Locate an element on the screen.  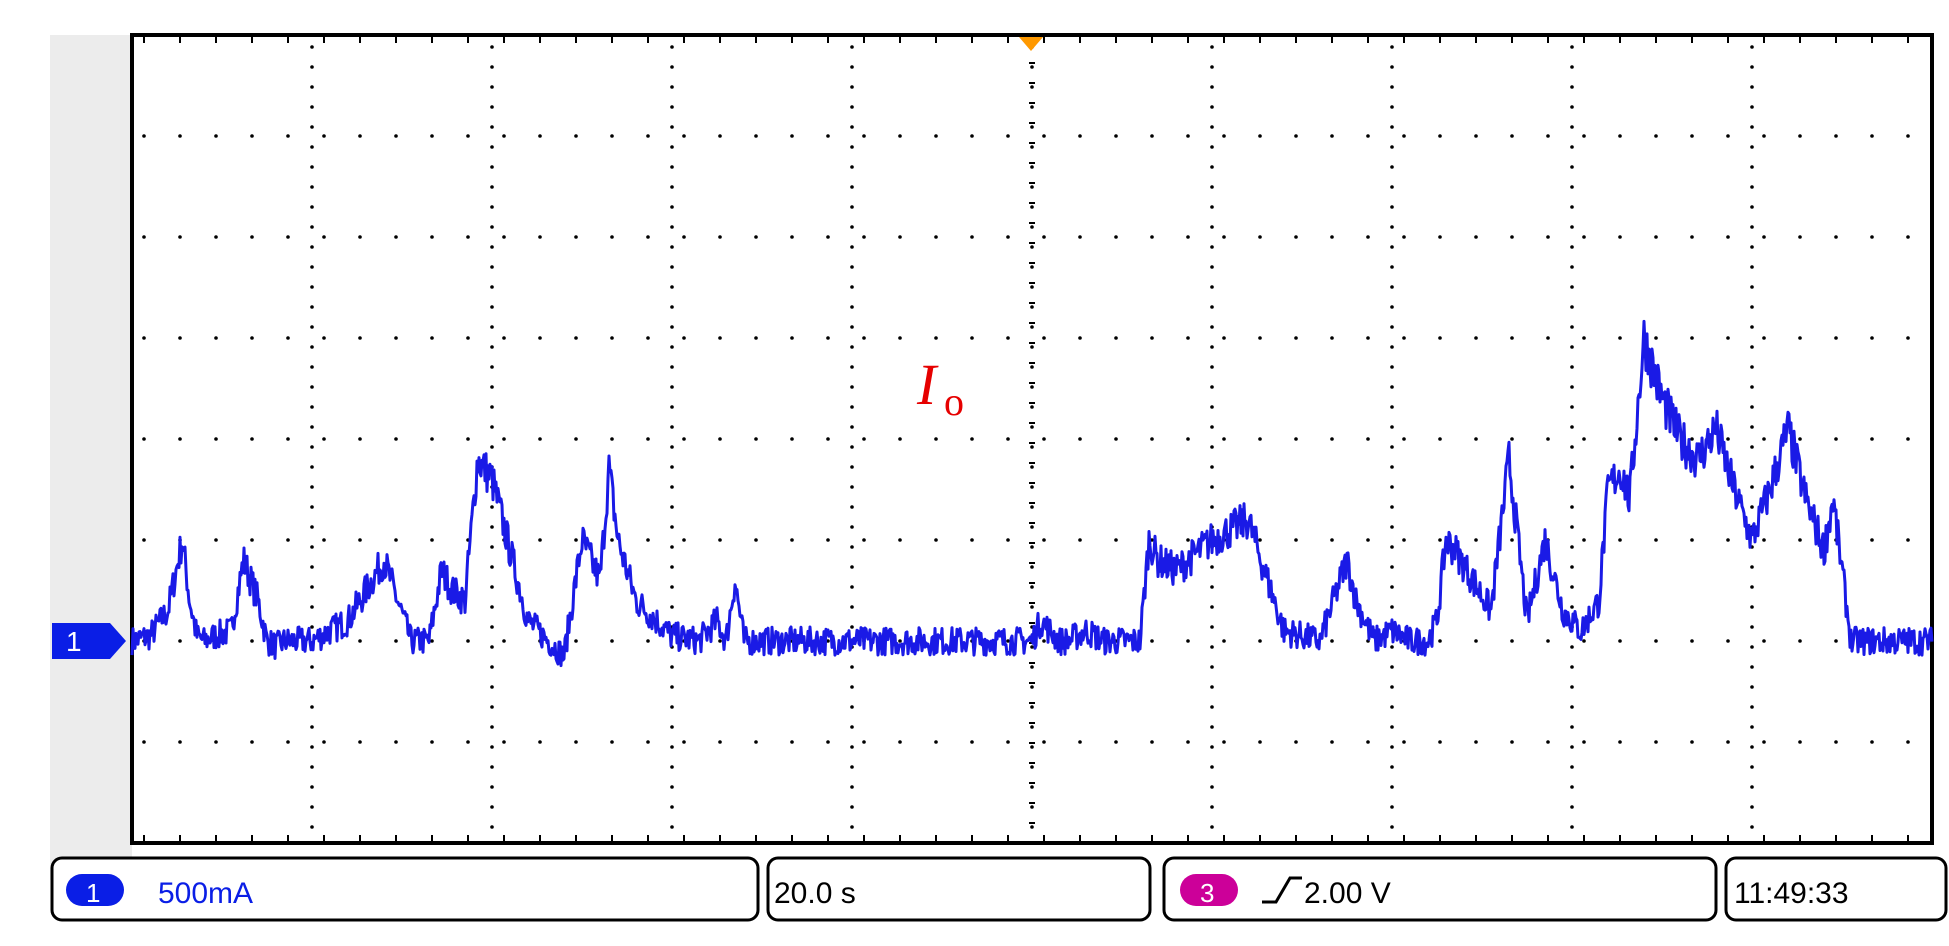
clock-status-box is located at coordinates (1836, 889).